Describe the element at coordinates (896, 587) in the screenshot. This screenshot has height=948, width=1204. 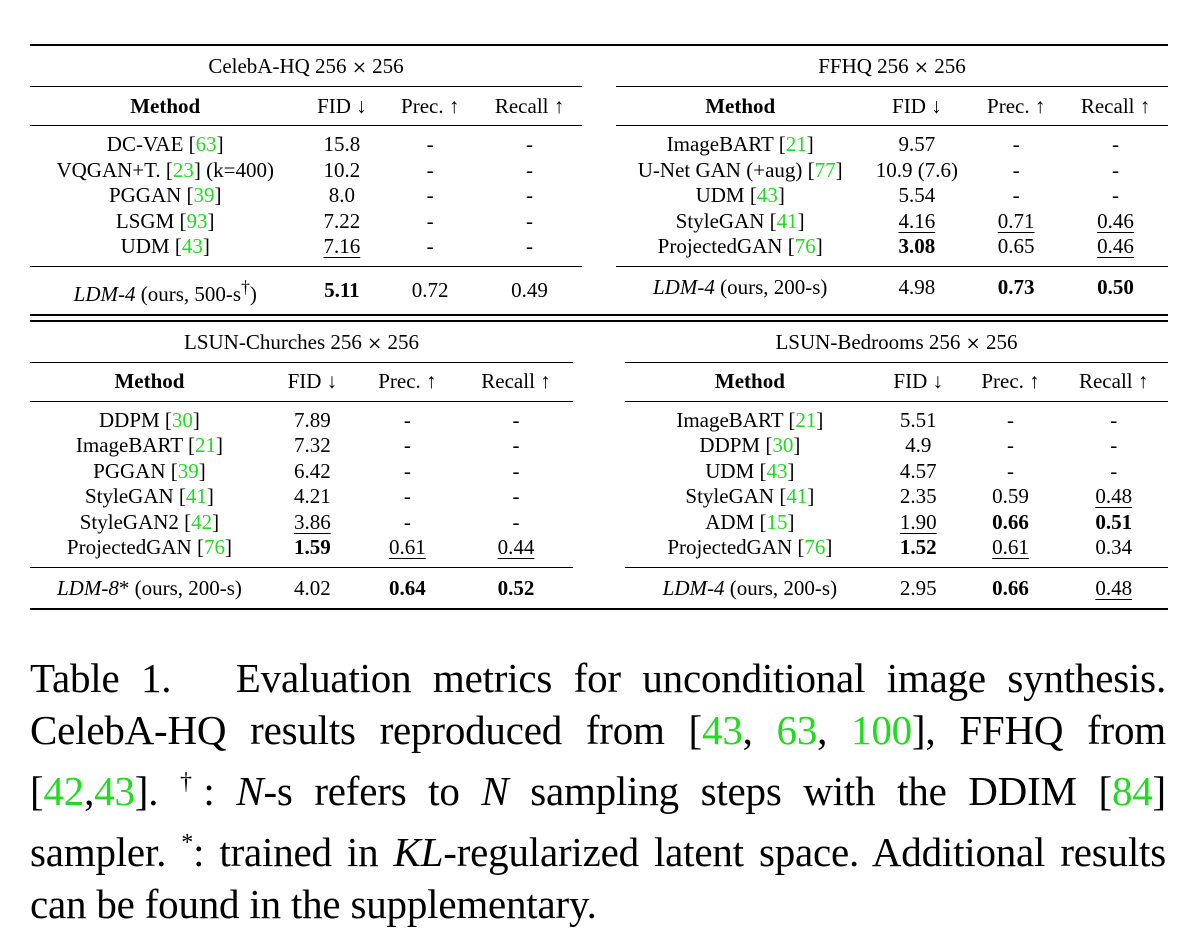
I see `table-row-ours: LDM-4 (ours, 200-s) 2.95 0.66 0.48` at that location.